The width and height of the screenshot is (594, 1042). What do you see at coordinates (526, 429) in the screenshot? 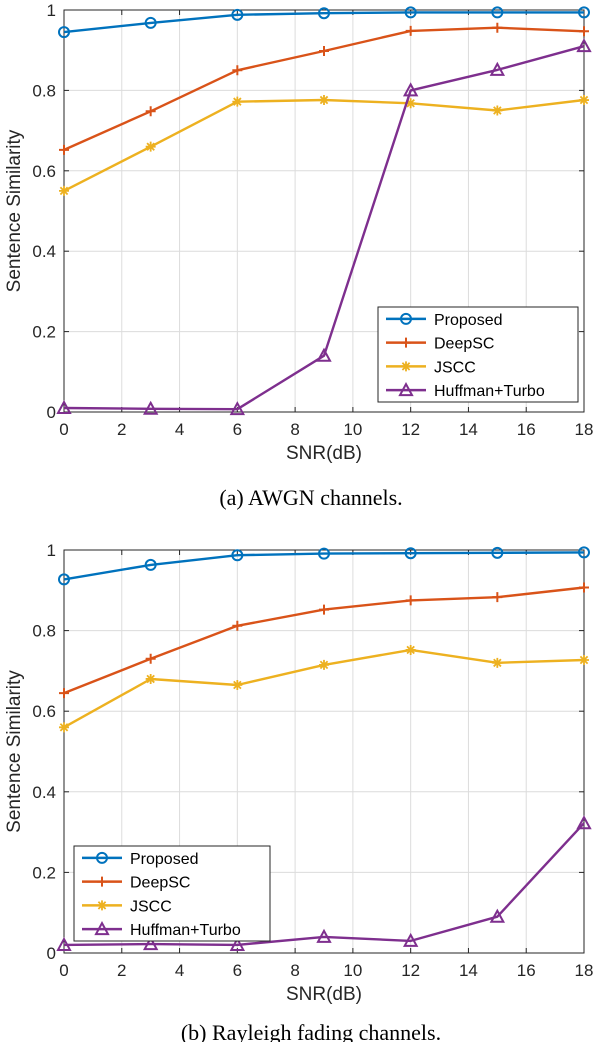
I see `x-tick-label: 16` at bounding box center [526, 429].